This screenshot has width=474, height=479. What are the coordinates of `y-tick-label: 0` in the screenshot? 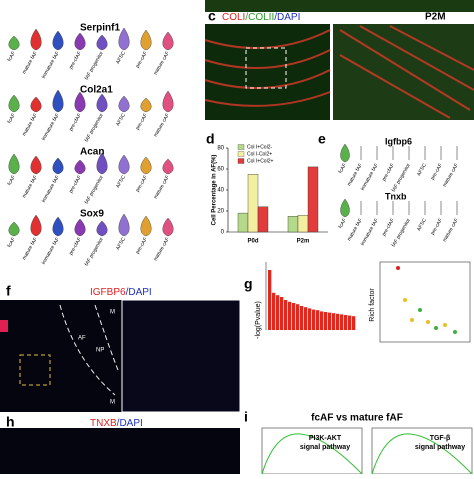 It's located at (223, 233).